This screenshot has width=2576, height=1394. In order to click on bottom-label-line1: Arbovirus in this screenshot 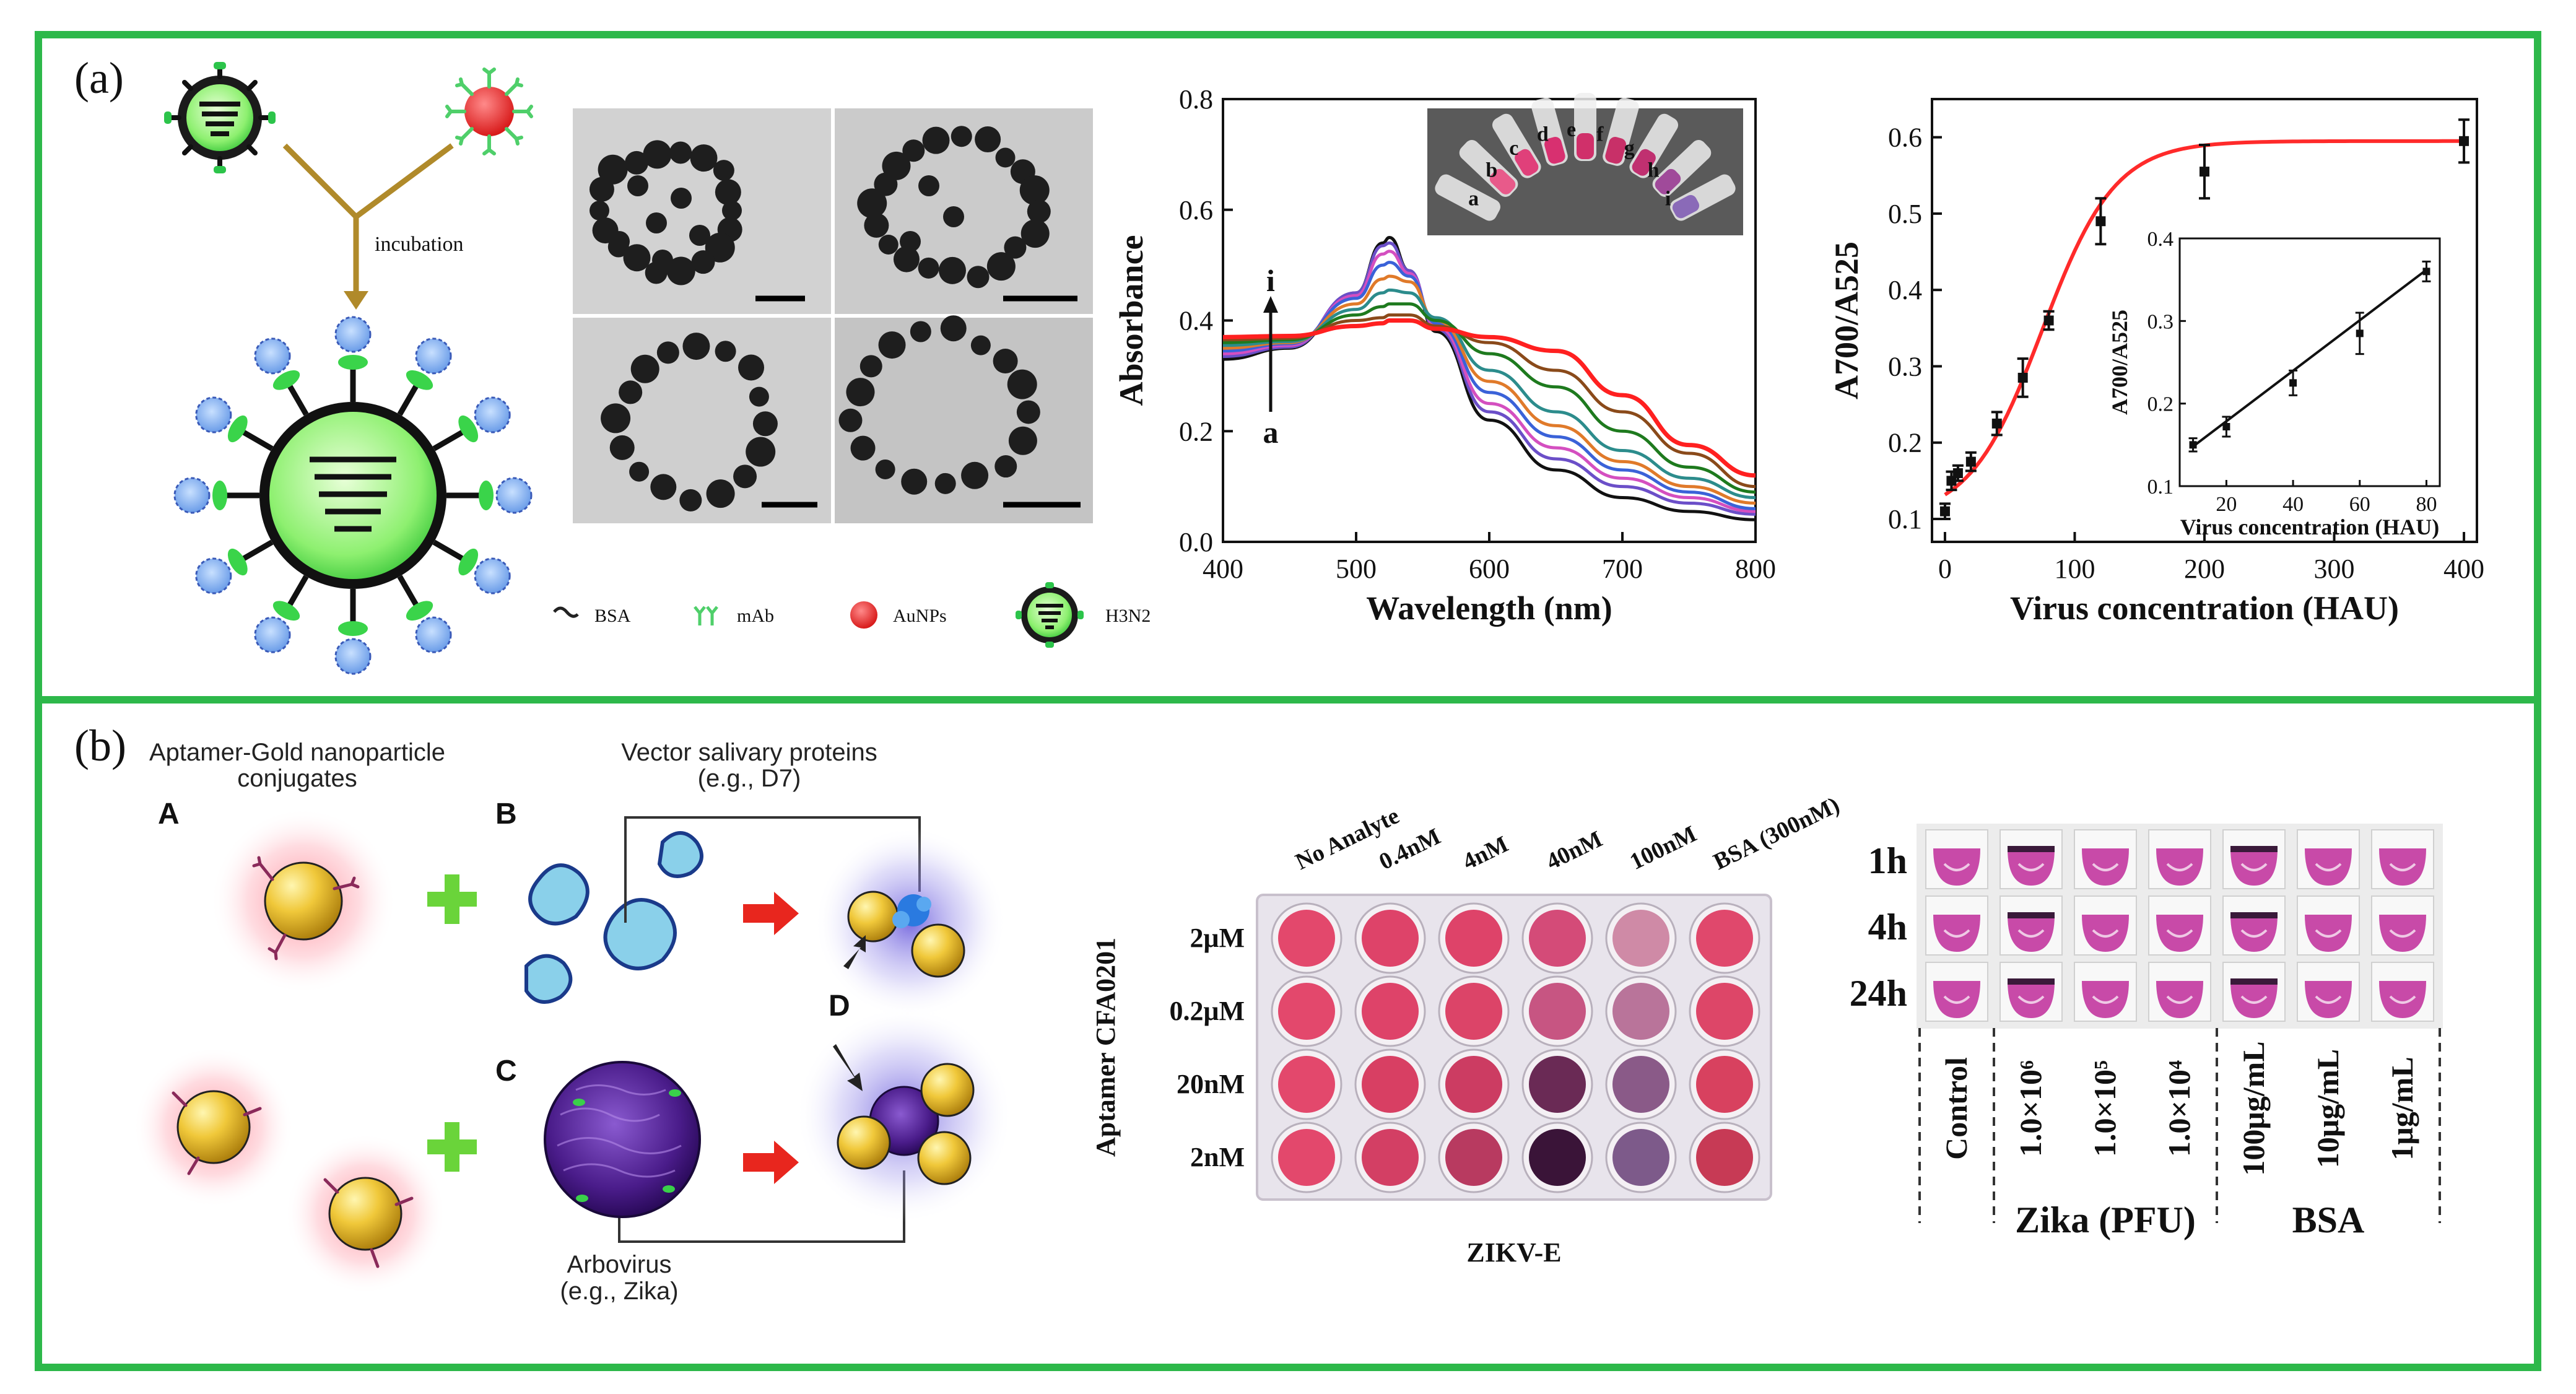, I will do `click(619, 1264)`.